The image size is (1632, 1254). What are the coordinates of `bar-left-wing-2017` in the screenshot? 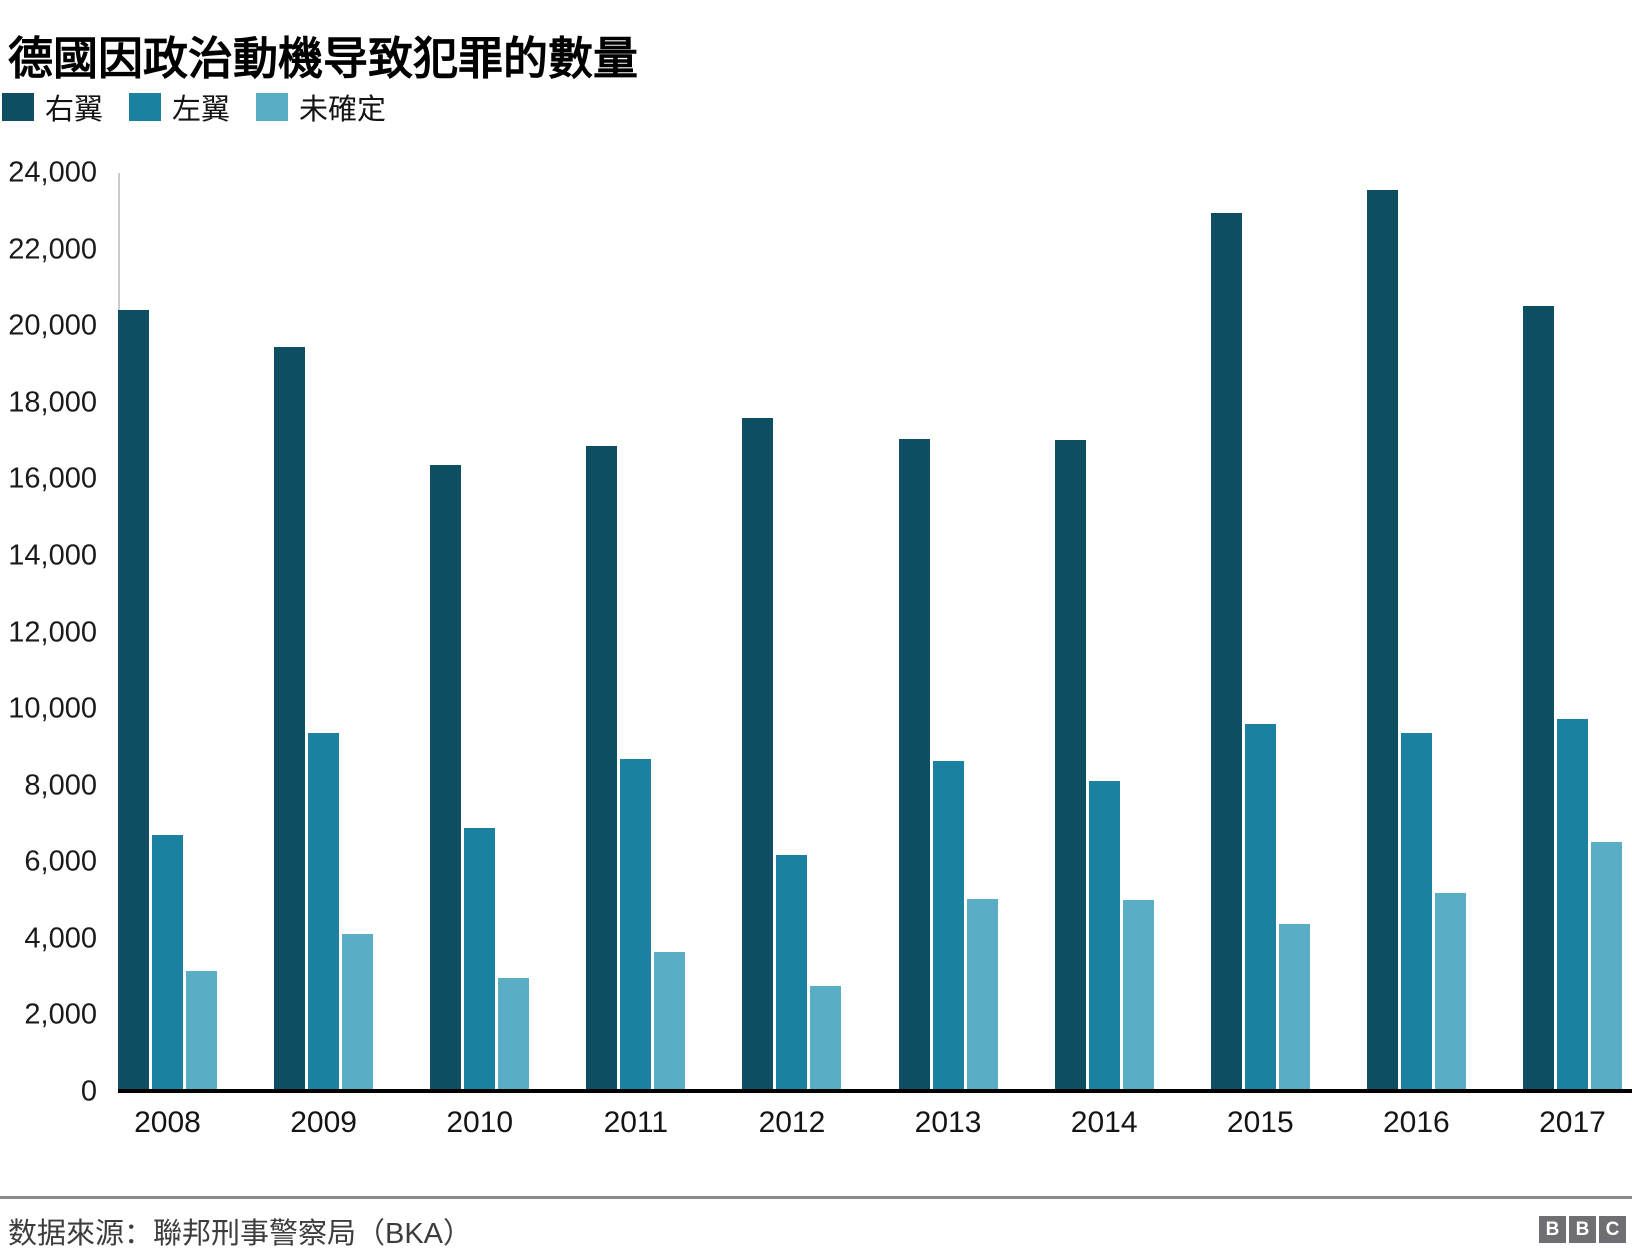 It's located at (1572, 905).